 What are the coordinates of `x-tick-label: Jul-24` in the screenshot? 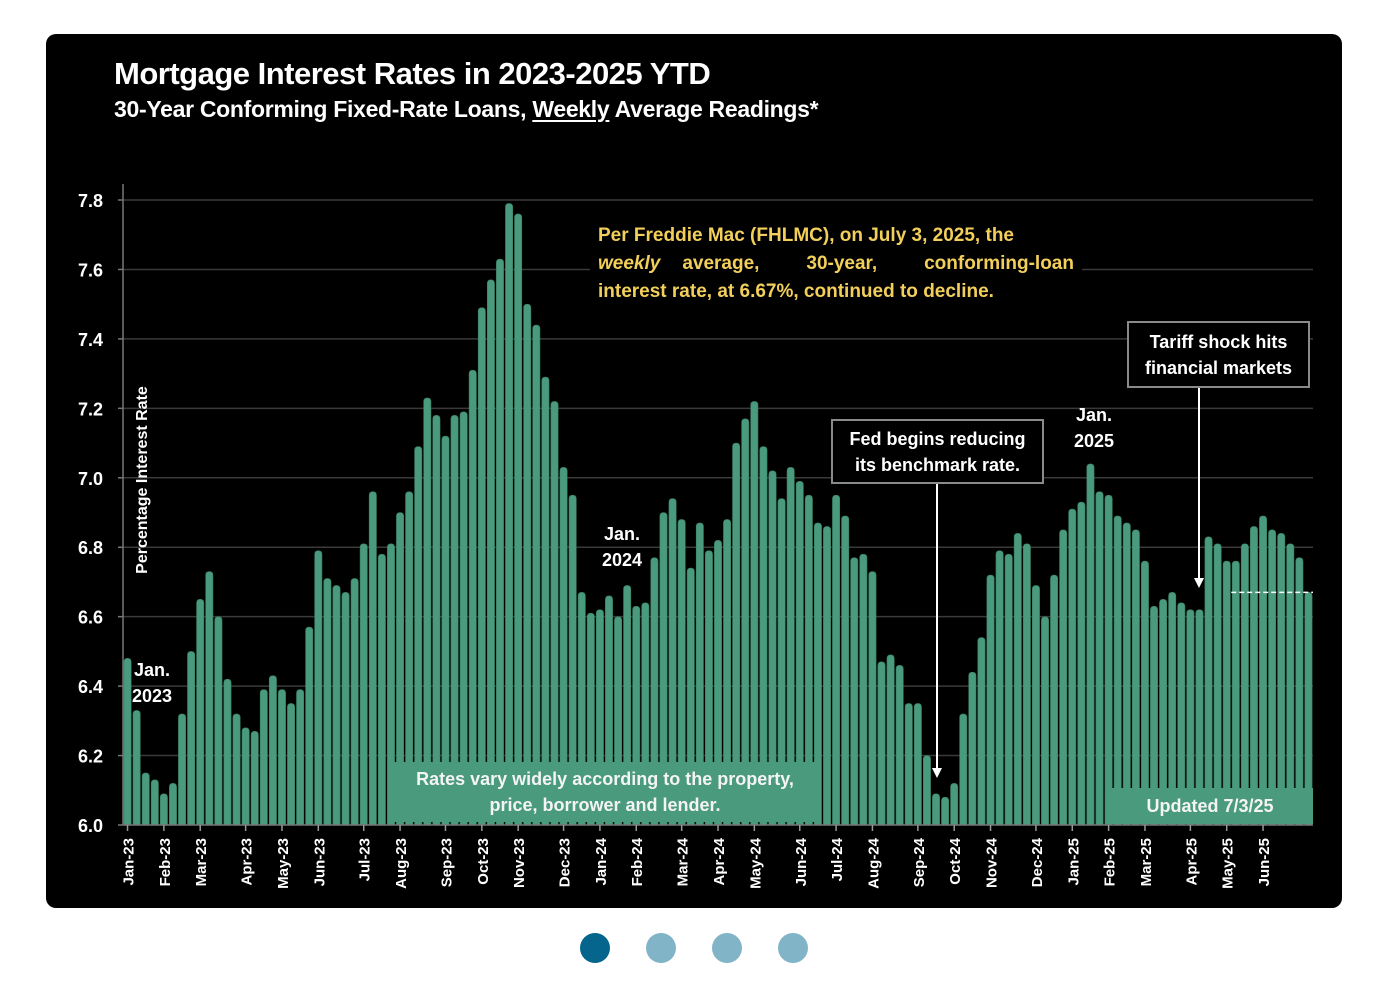 It's located at (837, 859).